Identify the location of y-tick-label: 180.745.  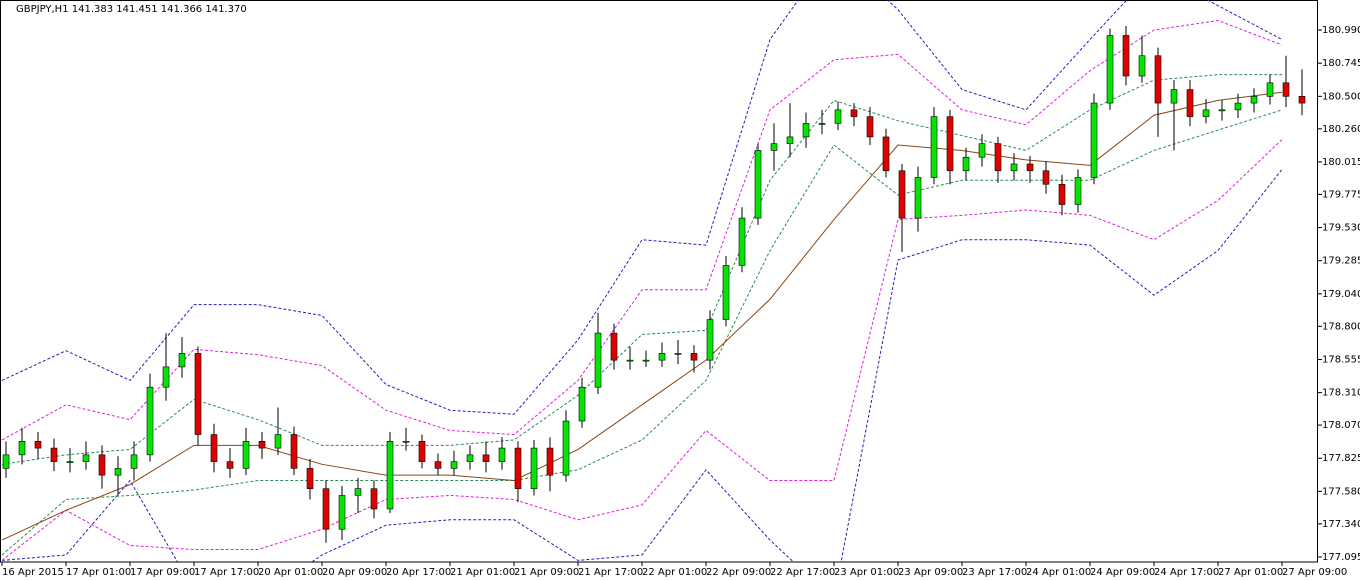
(1341, 63).